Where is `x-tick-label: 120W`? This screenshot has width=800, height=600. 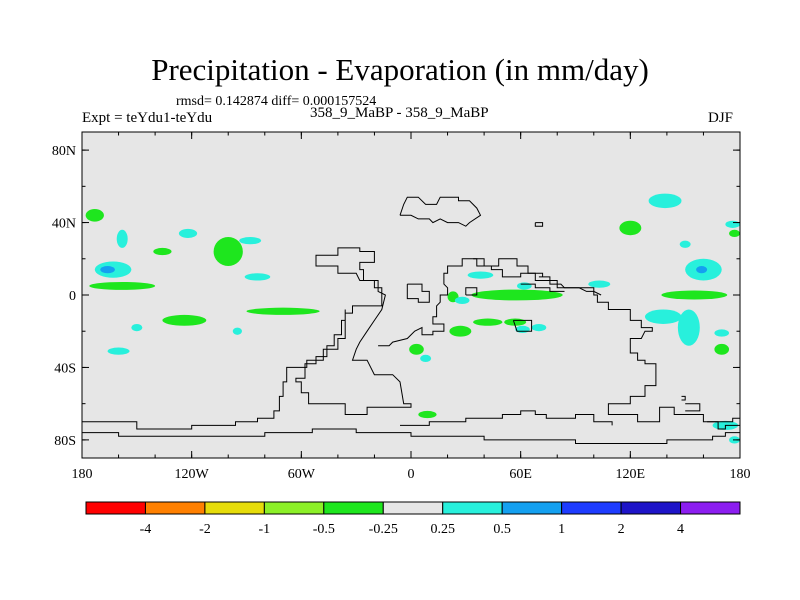
x-tick-label: 120W is located at coordinates (192, 474).